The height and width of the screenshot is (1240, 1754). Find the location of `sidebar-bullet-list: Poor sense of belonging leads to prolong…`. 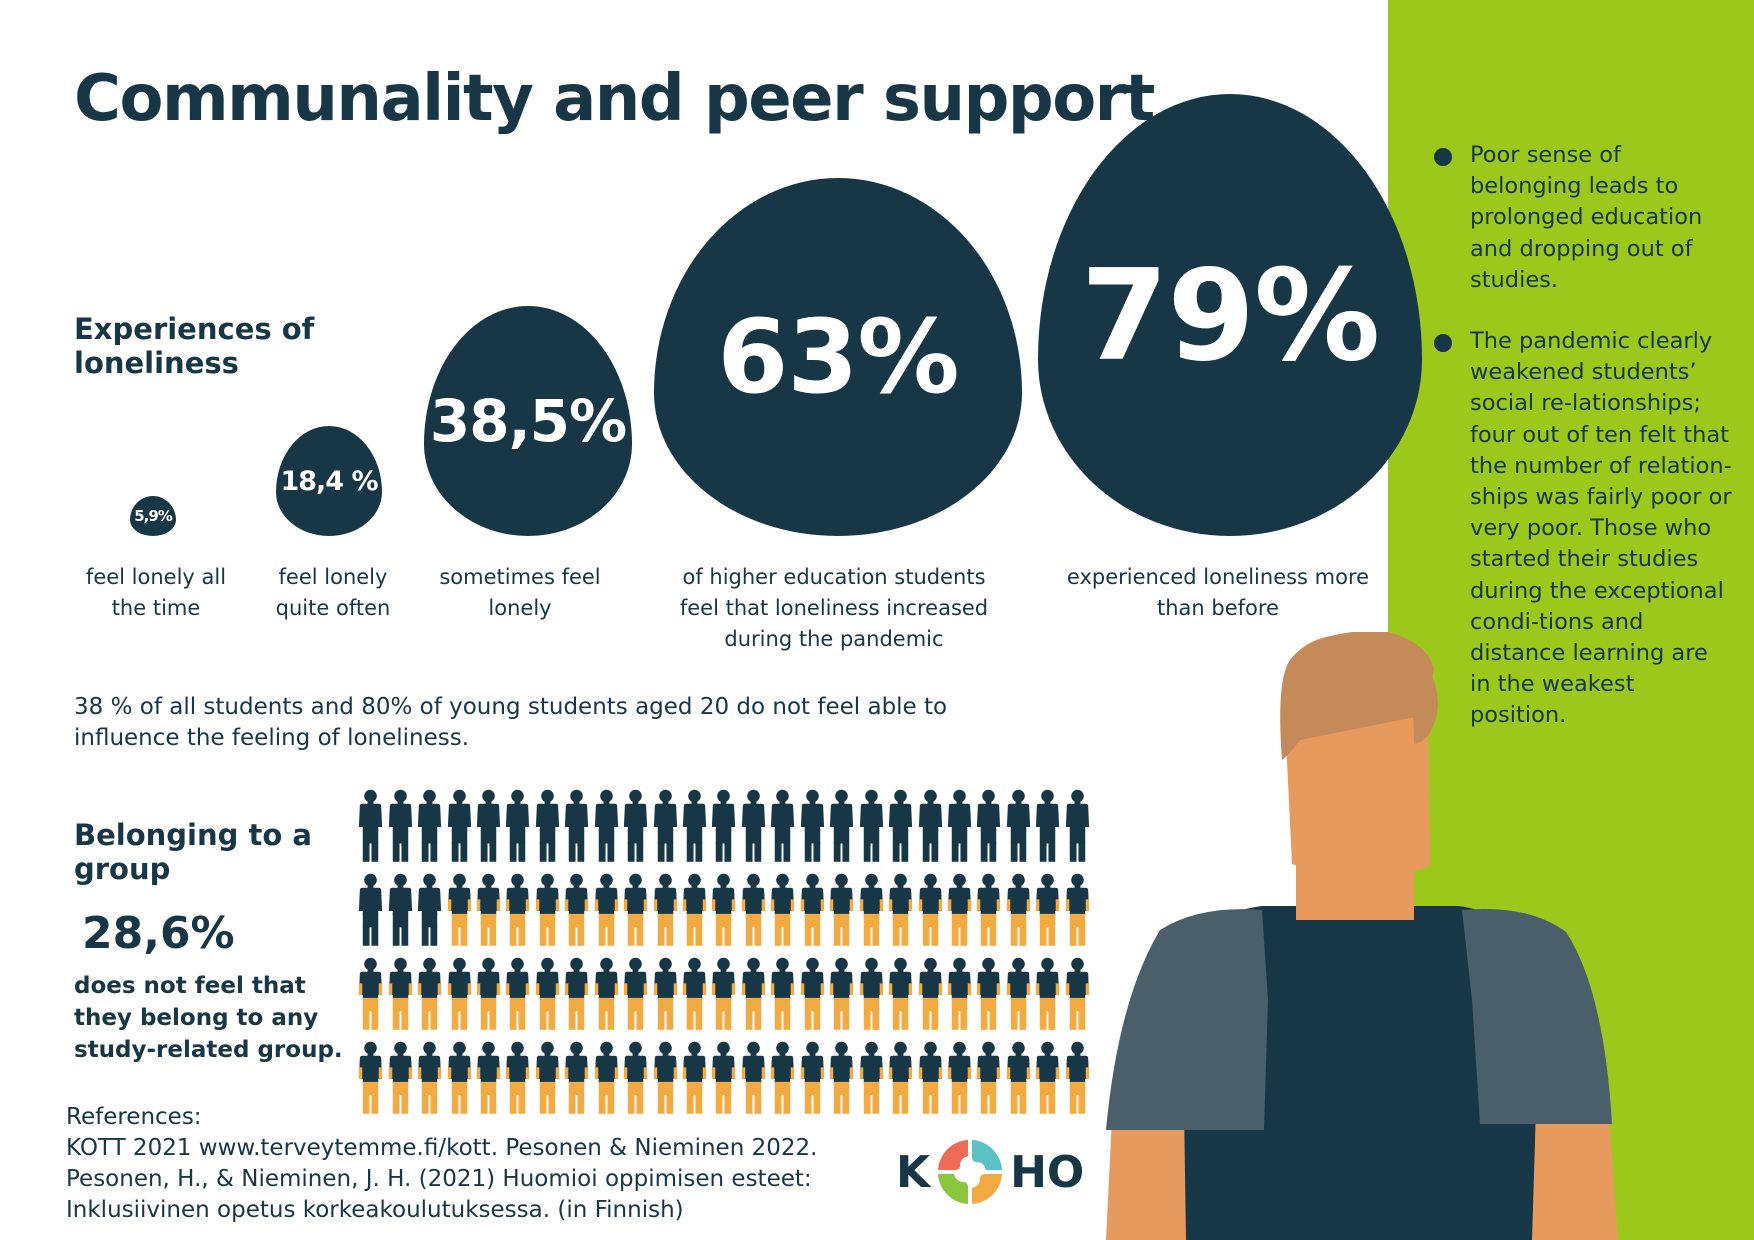

sidebar-bullet-list: Poor sense of belonging leads to prolong… is located at coordinates (1584, 451).